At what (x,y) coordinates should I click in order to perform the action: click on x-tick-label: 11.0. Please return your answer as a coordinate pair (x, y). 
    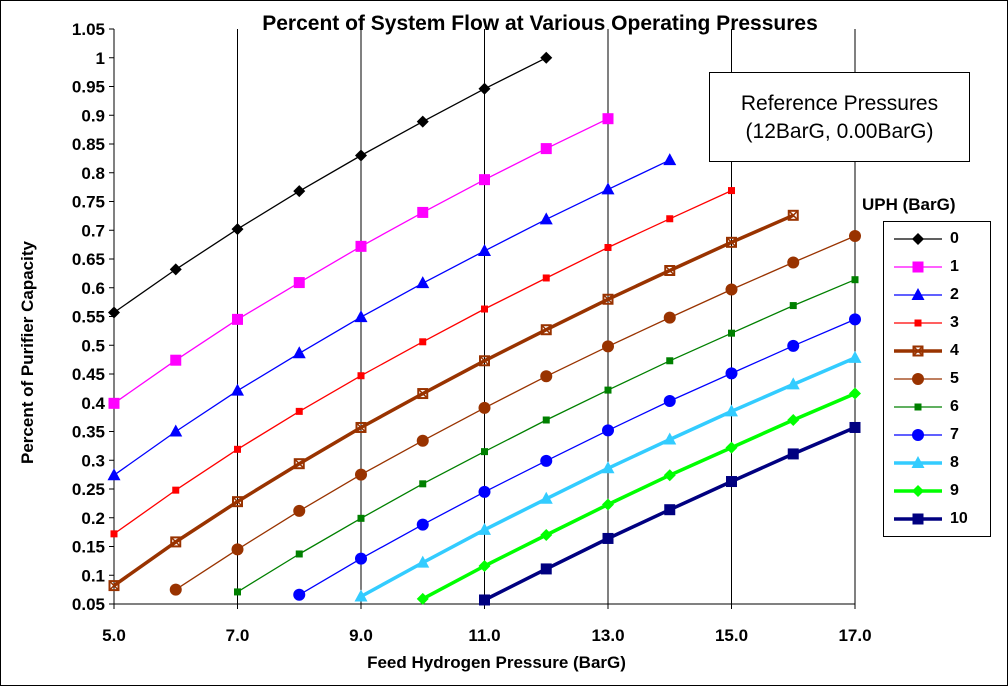
    Looking at the image, I should click on (484, 635).